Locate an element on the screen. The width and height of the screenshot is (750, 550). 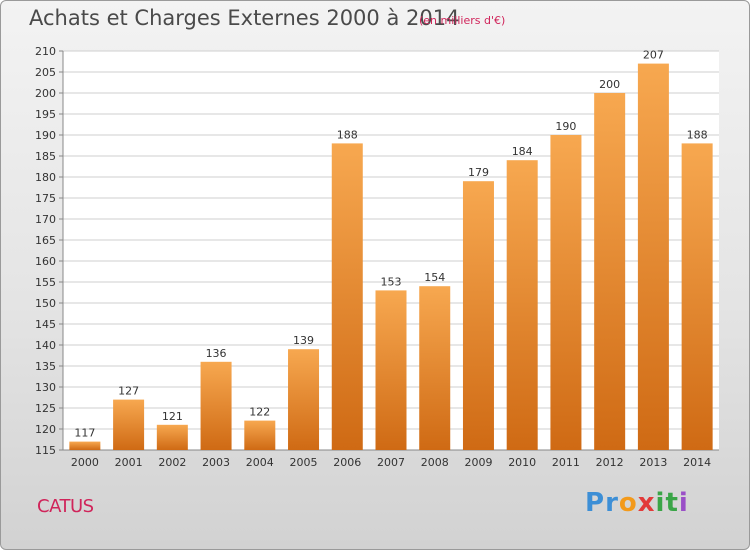
y-tick-label: 195 is located at coordinates (45, 114).